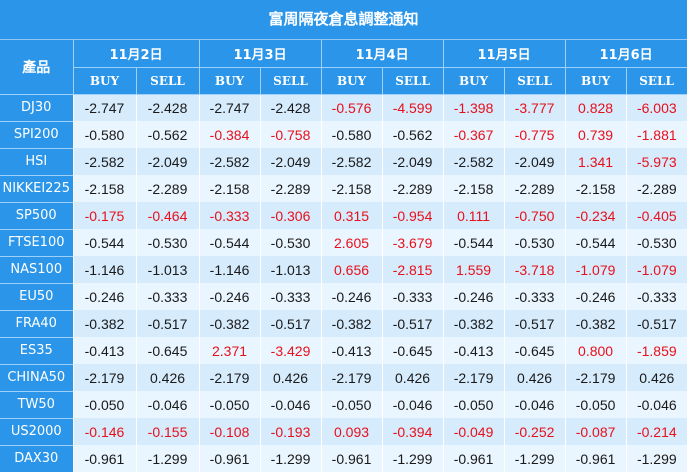  What do you see at coordinates (351, 431) in the screenshot?
I see `buy-value: 0.093` at bounding box center [351, 431].